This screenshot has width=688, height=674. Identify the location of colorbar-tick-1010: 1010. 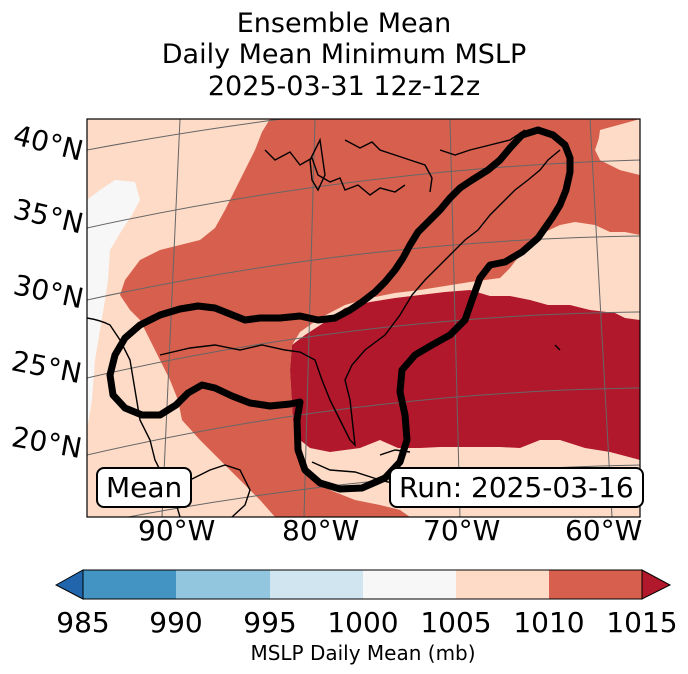
(549, 622).